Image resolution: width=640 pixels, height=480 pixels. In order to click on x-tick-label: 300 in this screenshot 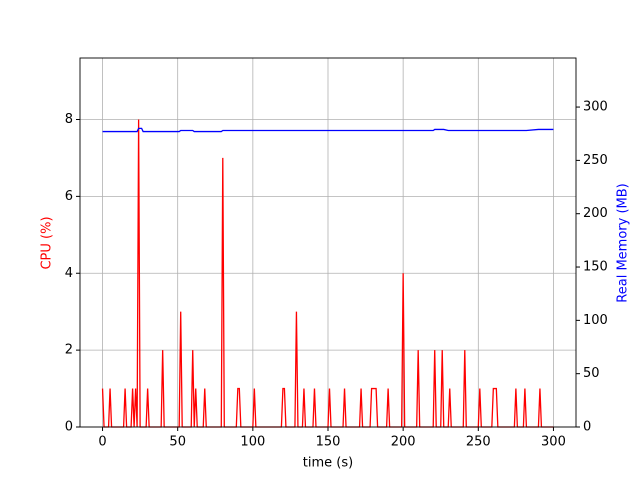, I will do `click(553, 442)`.